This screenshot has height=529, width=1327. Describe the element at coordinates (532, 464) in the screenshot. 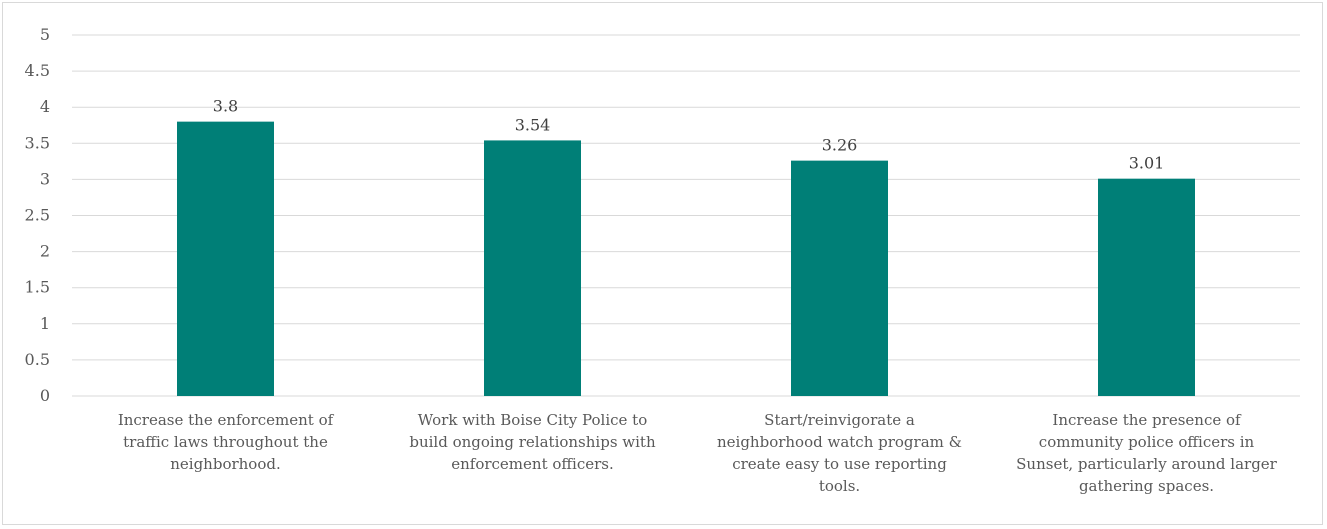

I see `category-label-line: enforcement officers.` at that location.